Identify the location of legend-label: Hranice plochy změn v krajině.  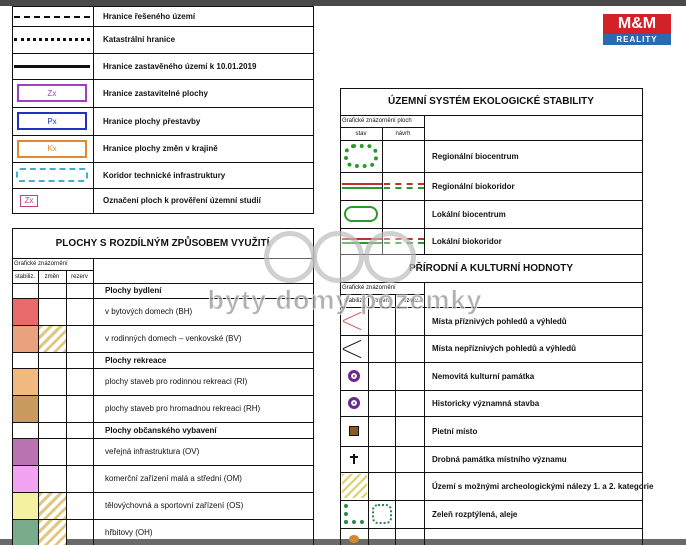
(160, 148).